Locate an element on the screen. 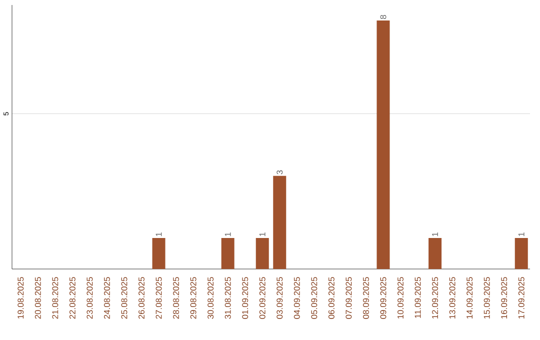 The height and width of the screenshot is (340, 540). x-tick-label: 31.08.2025 is located at coordinates (227, 298).